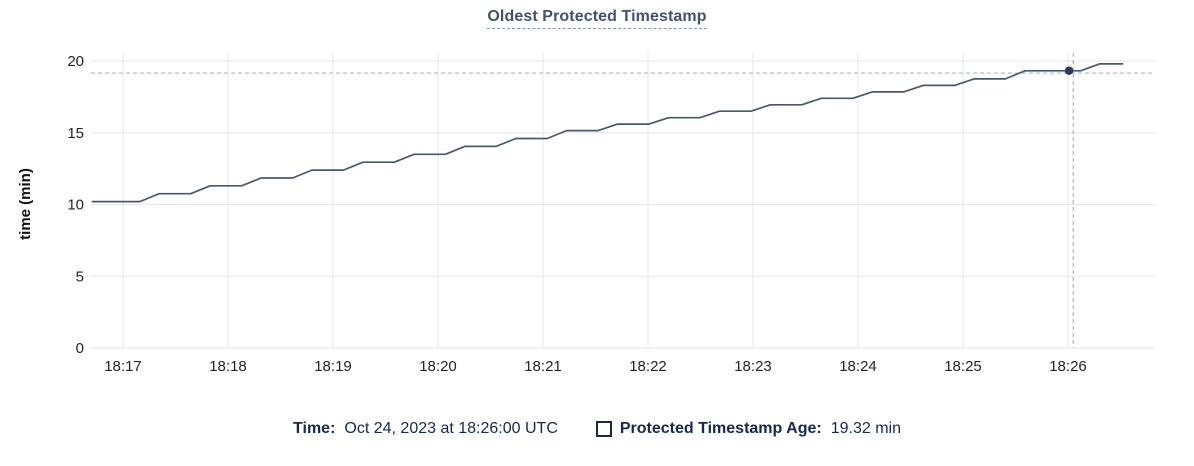  I want to click on x-tick-label: 18:19, so click(333, 366).